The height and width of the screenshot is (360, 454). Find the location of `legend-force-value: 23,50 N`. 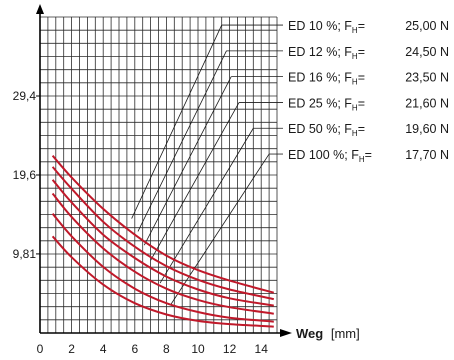

legend-force-value: 23,50 N is located at coordinates (427, 78).